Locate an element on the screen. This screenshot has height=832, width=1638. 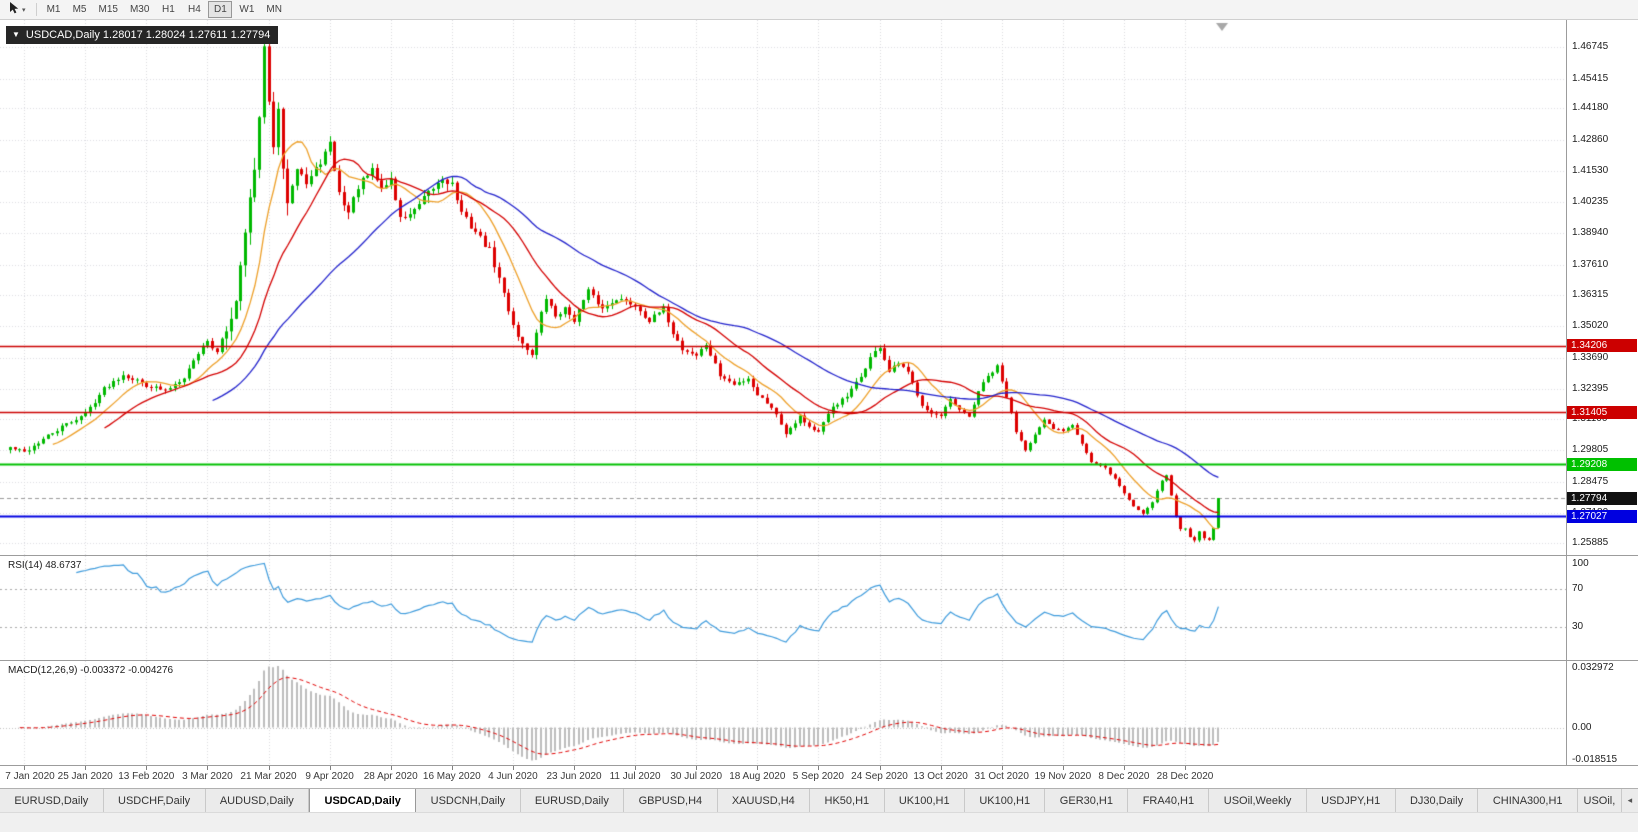
rsi-axis-label: 100 is located at coordinates (1580, 563).